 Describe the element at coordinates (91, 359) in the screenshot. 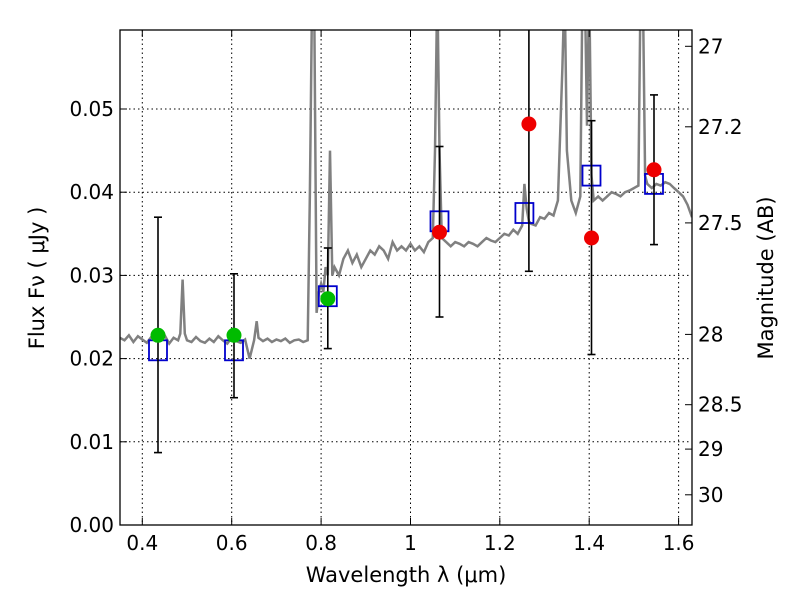

I see `y-tick-label: 0.02` at that location.